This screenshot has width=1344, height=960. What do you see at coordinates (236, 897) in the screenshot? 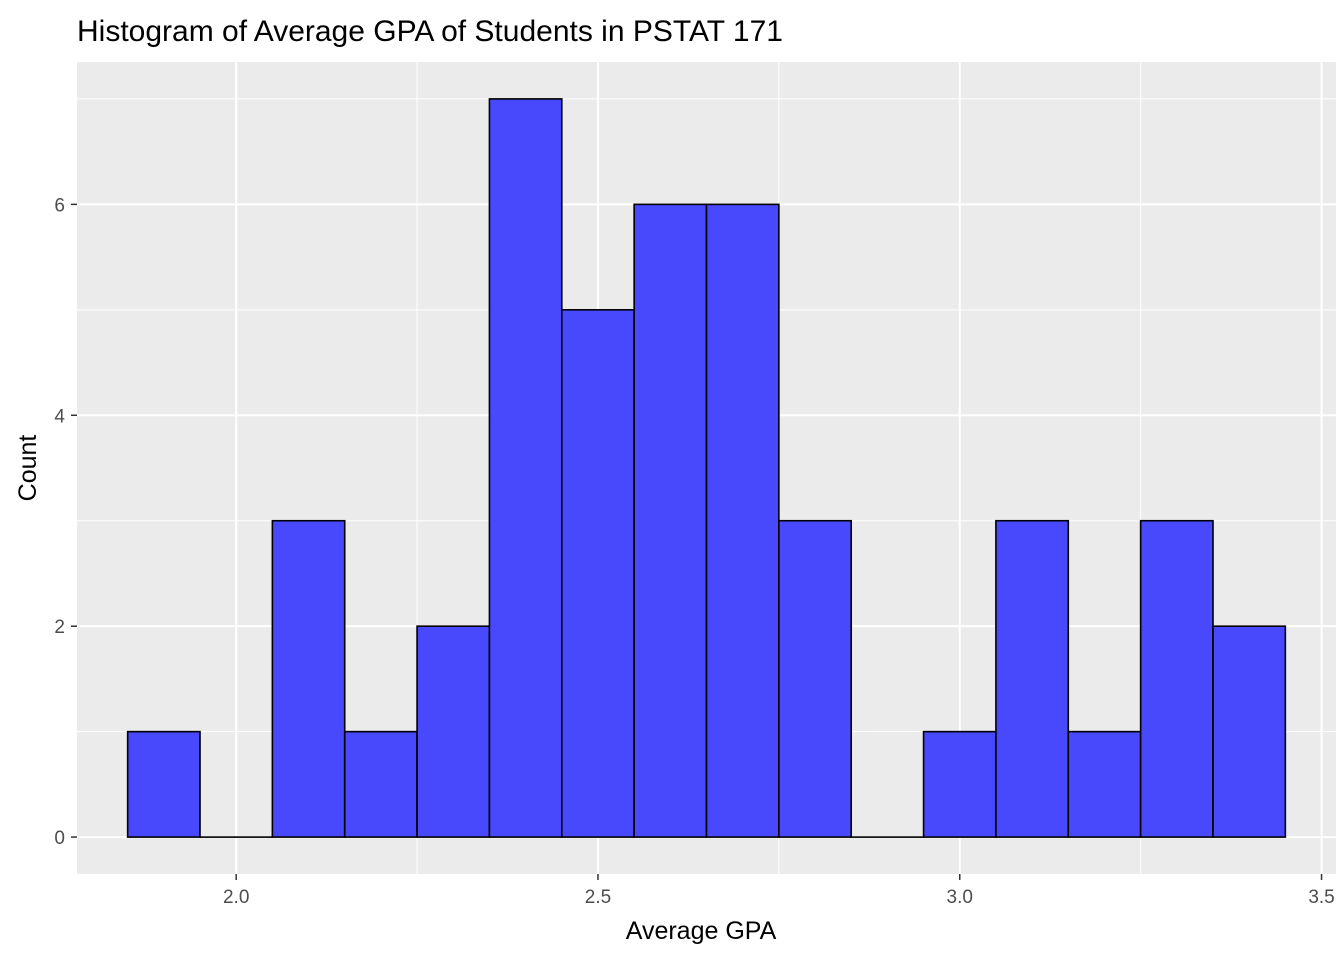
I see `x-tick-label: 2.0` at bounding box center [236, 897].